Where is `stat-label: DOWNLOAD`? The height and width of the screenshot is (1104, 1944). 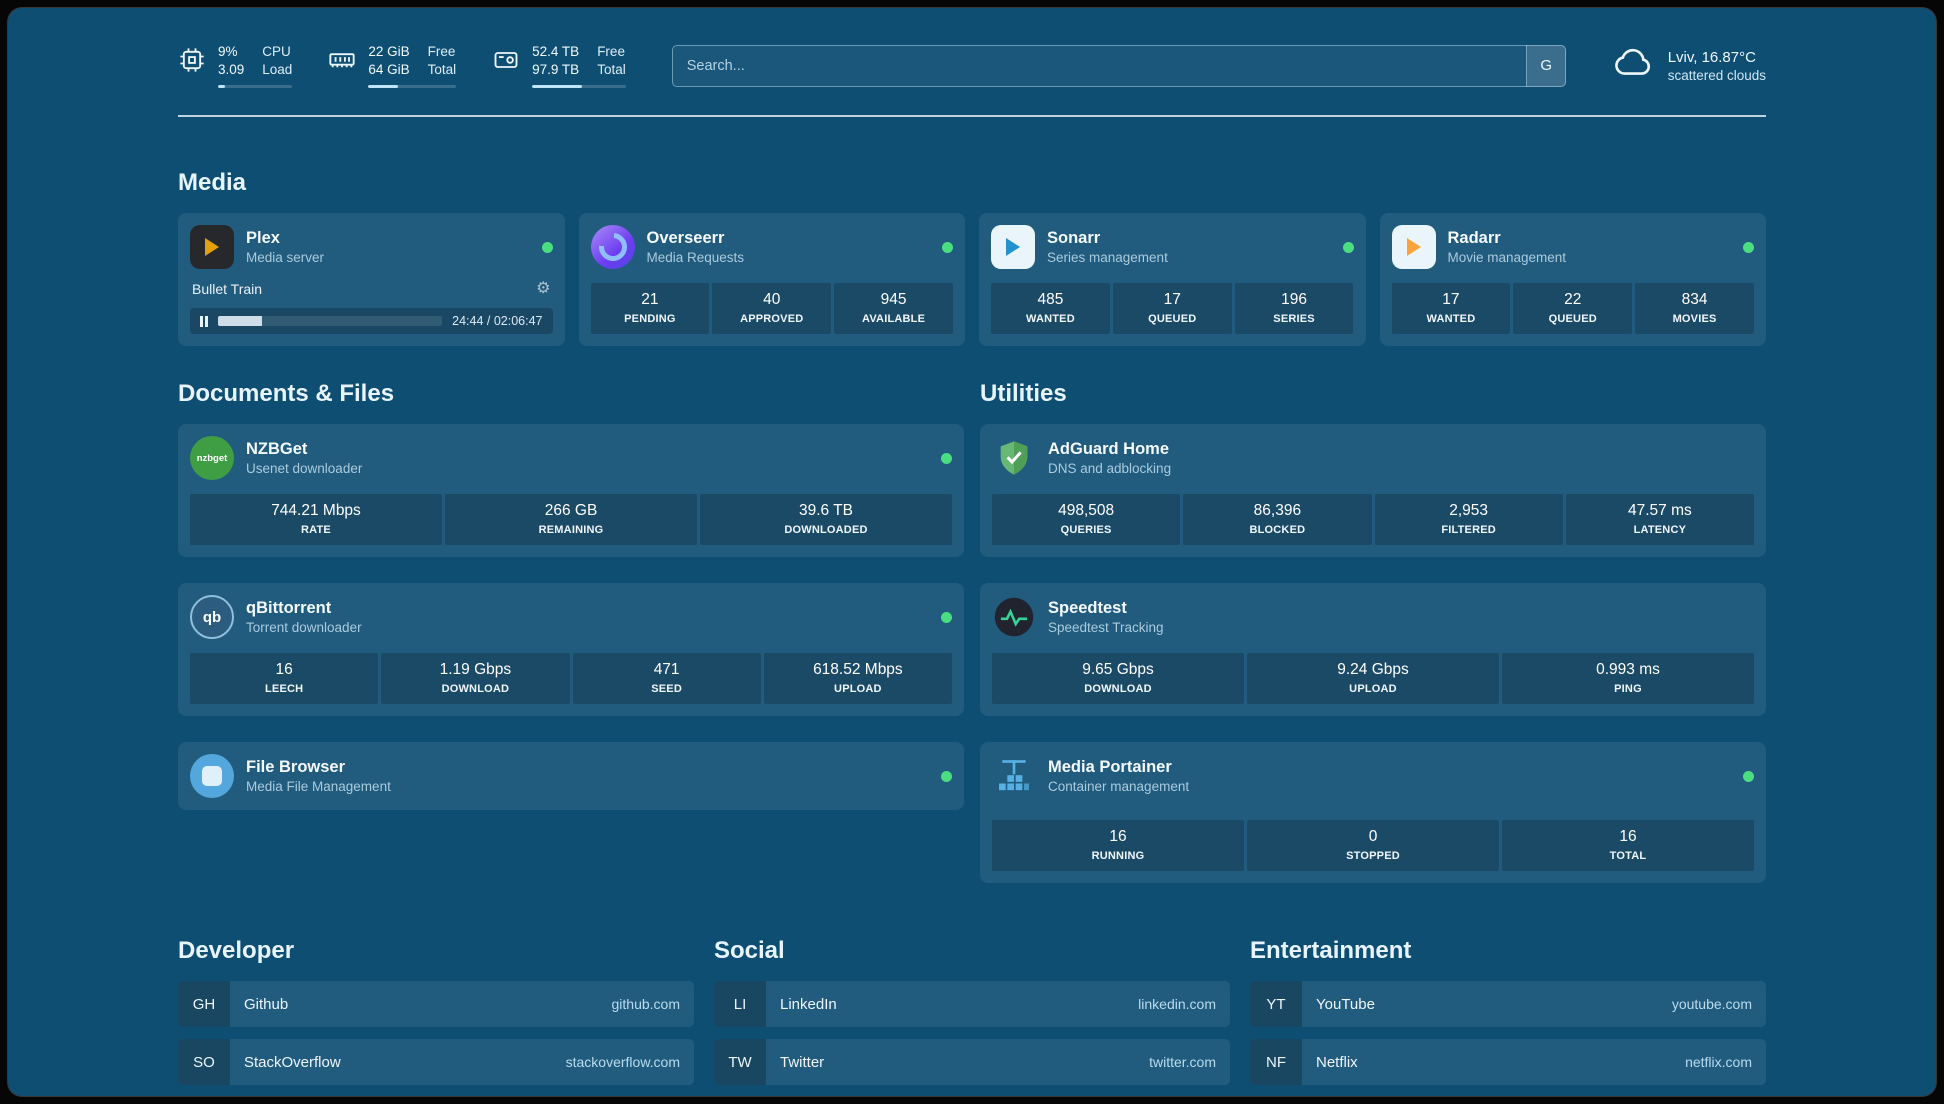
stat-label: DOWNLOAD is located at coordinates (1118, 689).